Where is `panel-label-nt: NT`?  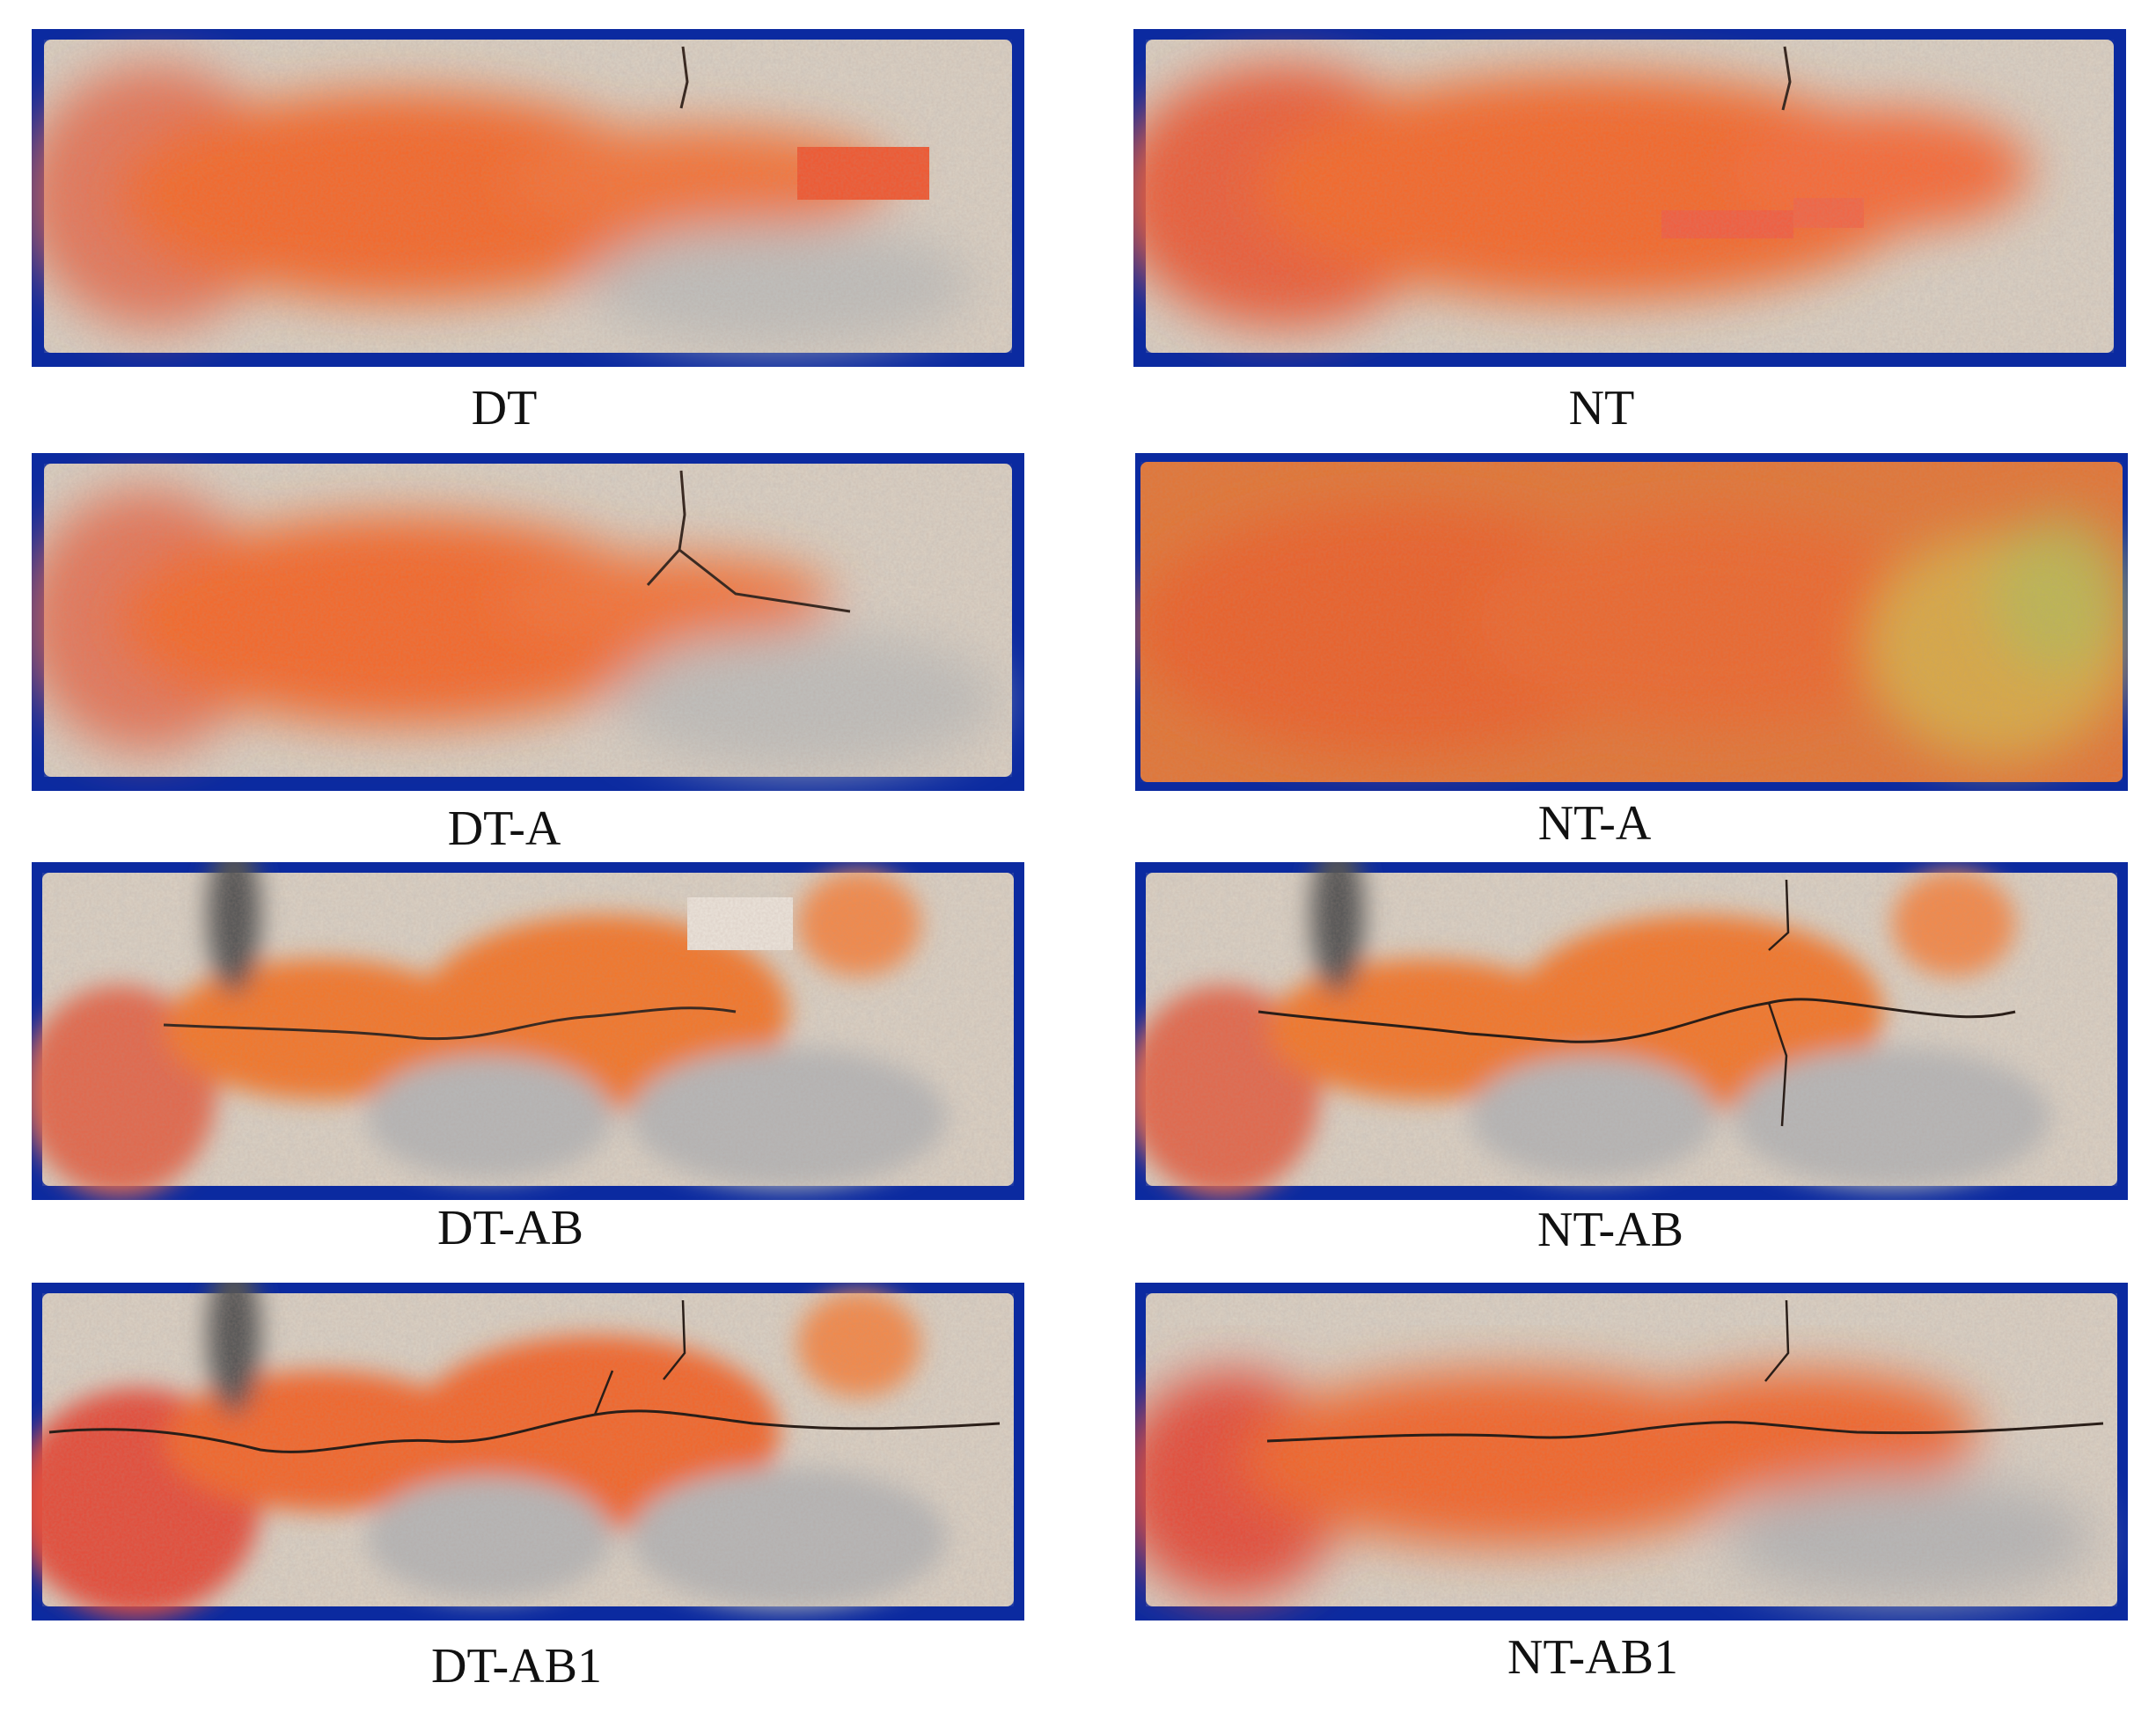
panel-label-nt: NT is located at coordinates (1601, 408).